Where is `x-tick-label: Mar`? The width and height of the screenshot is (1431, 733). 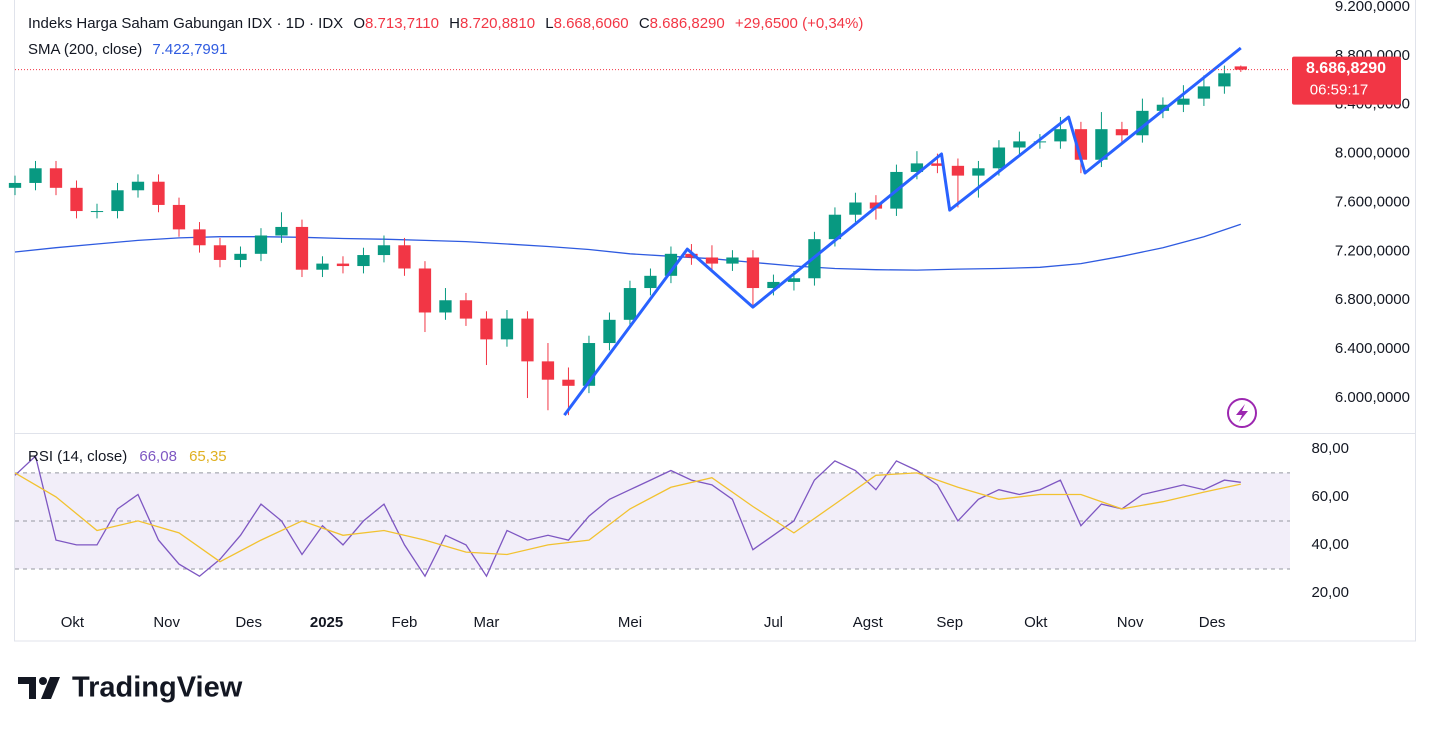 x-tick-label: Mar is located at coordinates (487, 622).